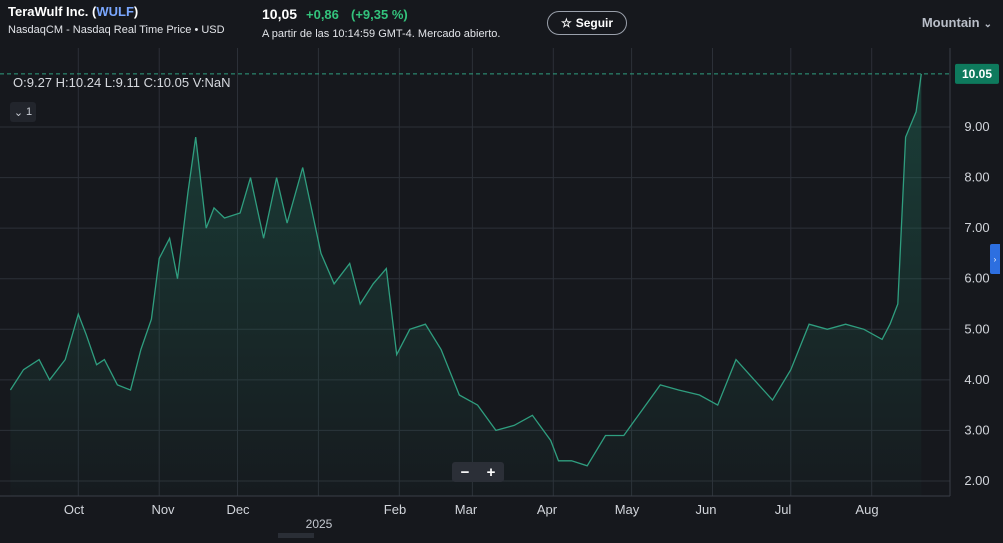  I want to click on side-panel-toggle: ›, so click(995, 259).